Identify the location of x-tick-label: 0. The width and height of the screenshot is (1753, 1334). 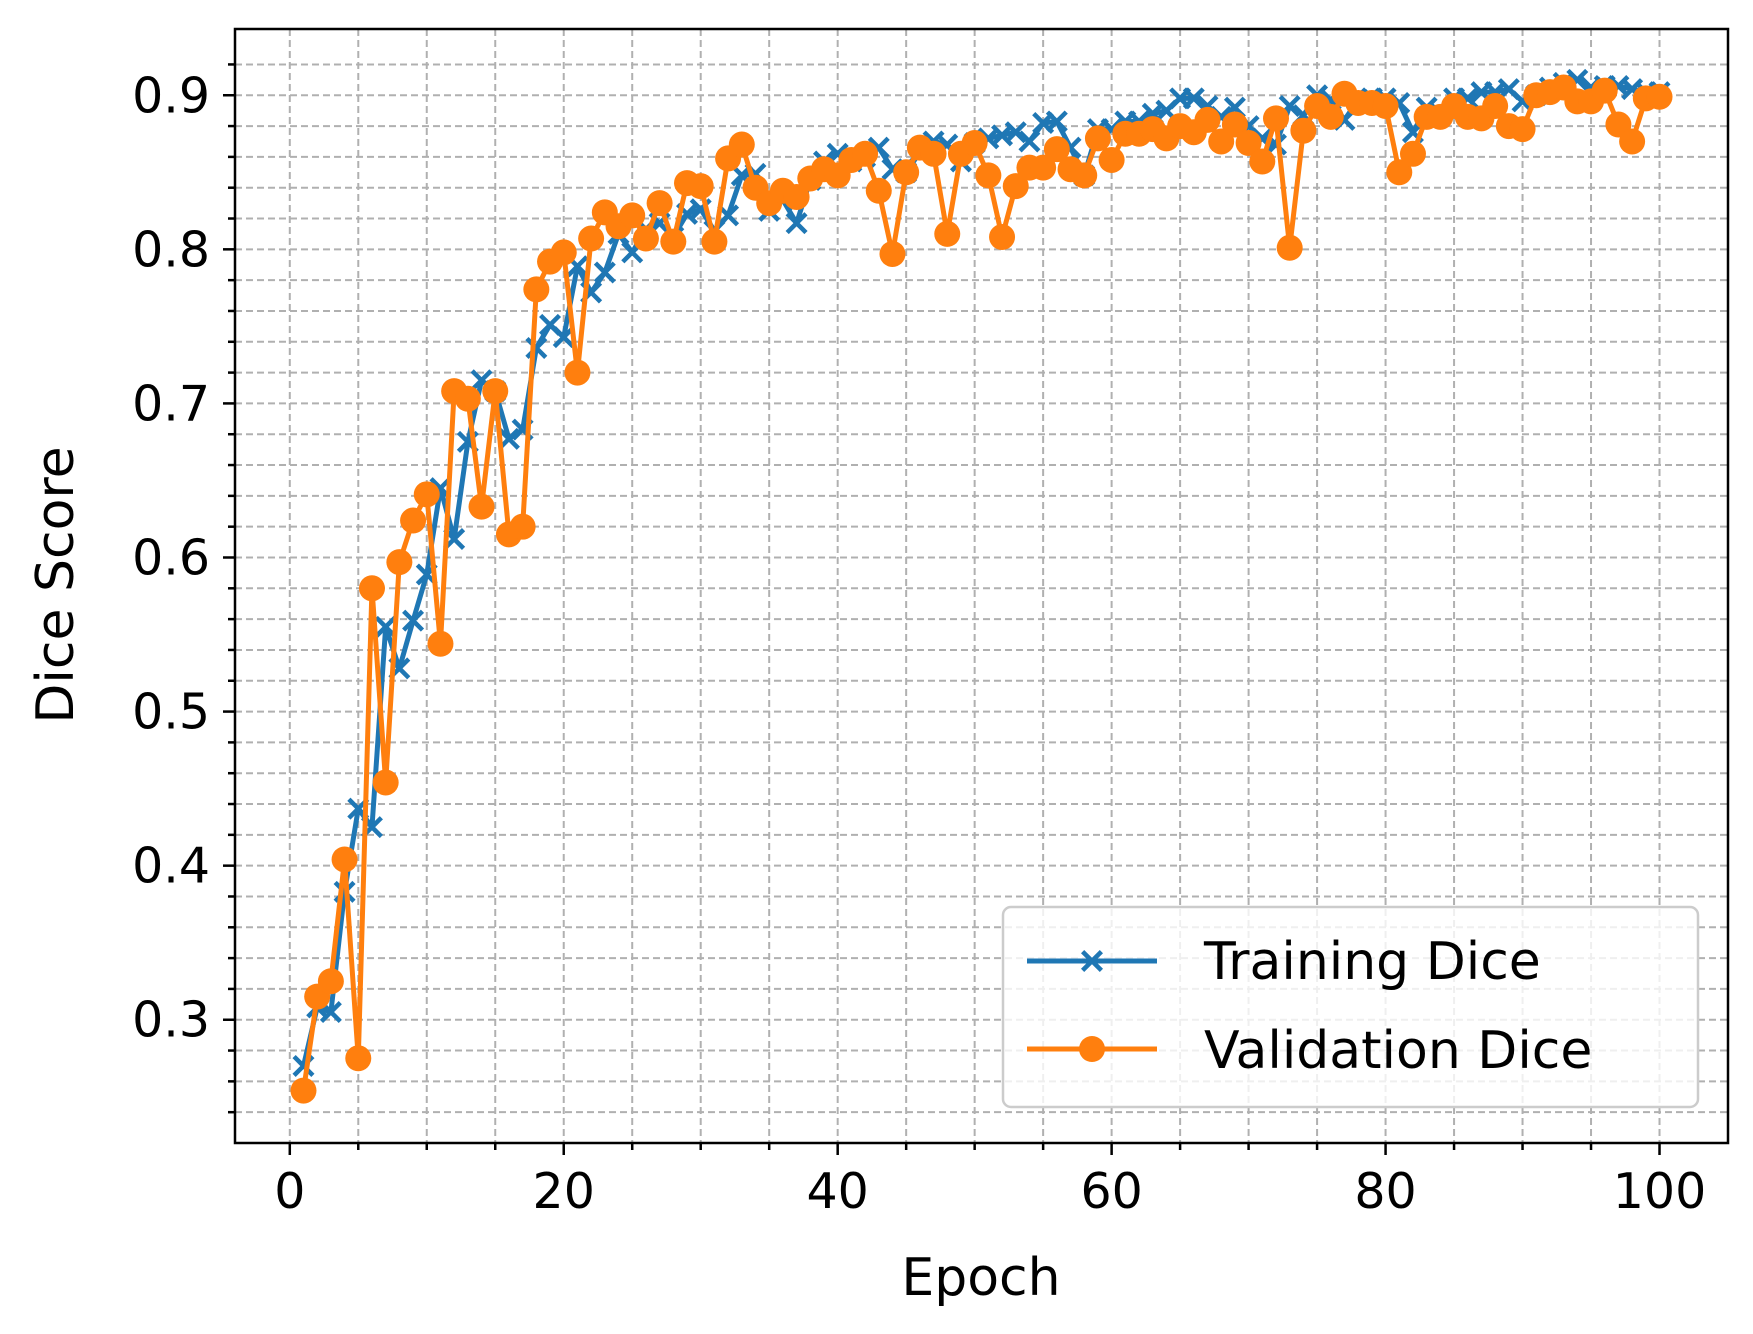
(289, 1191).